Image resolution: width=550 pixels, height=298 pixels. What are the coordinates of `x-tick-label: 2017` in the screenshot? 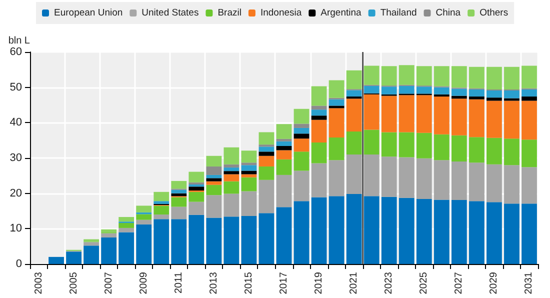 It's located at (284, 283).